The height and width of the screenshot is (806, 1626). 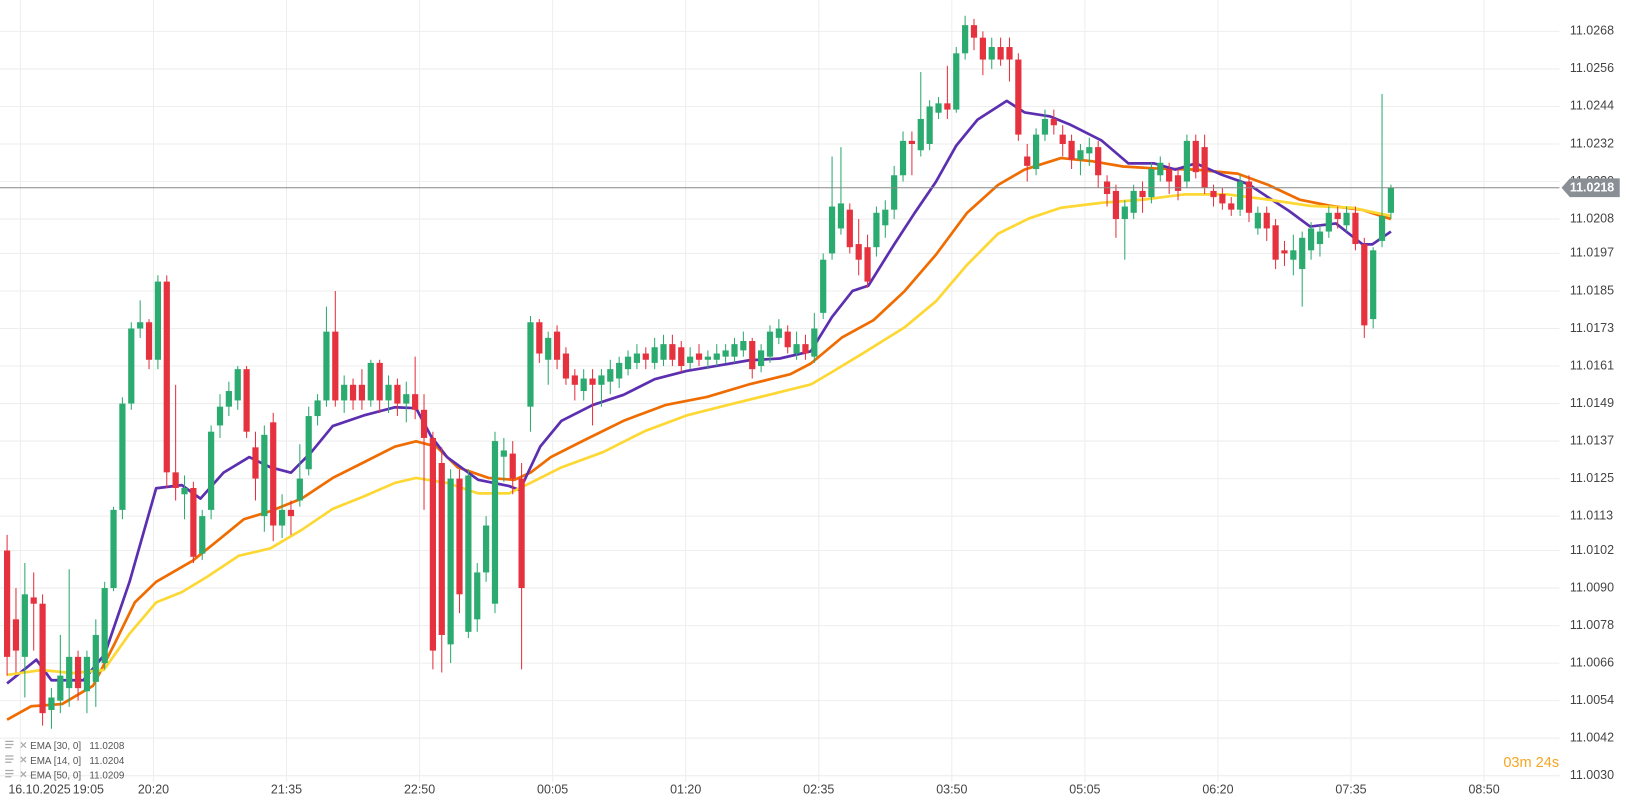 What do you see at coordinates (1591, 515) in the screenshot?
I see `y-tick-label: 11.0113` at bounding box center [1591, 515].